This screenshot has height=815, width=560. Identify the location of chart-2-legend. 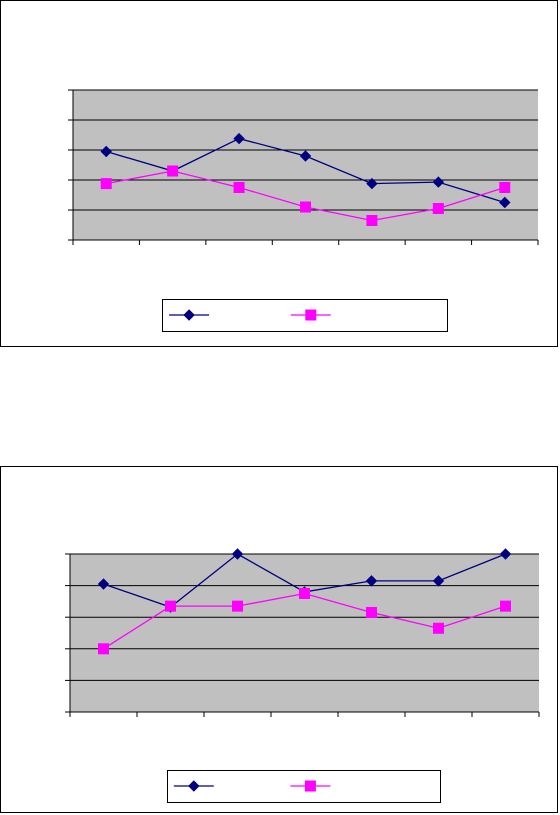
(304, 786).